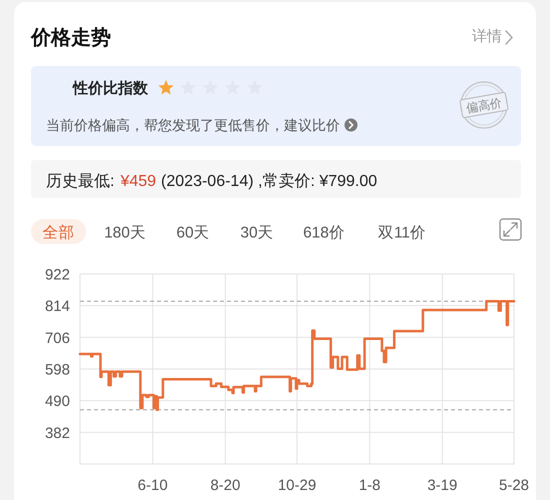 This screenshot has width=550, height=500. What do you see at coordinates (442, 485) in the screenshot?
I see `x-tick-label: 3-19` at bounding box center [442, 485].